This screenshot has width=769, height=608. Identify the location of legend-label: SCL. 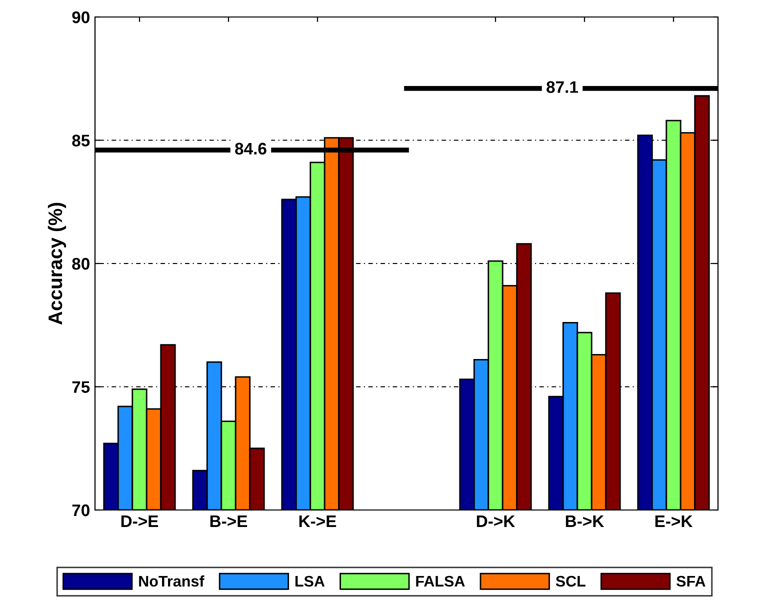
(571, 581).